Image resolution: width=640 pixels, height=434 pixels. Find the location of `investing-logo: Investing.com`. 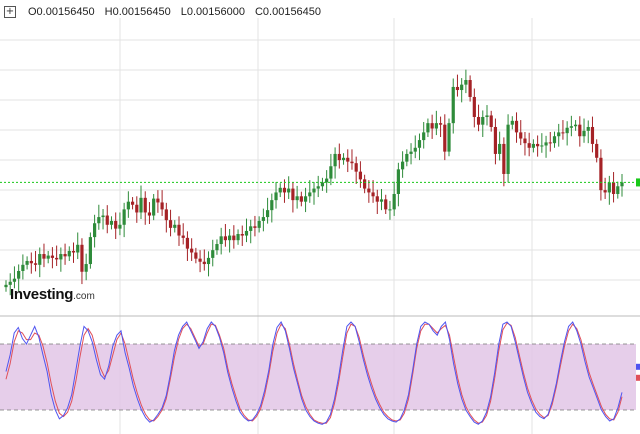

investing-logo: Investing.com is located at coordinates (52, 294).